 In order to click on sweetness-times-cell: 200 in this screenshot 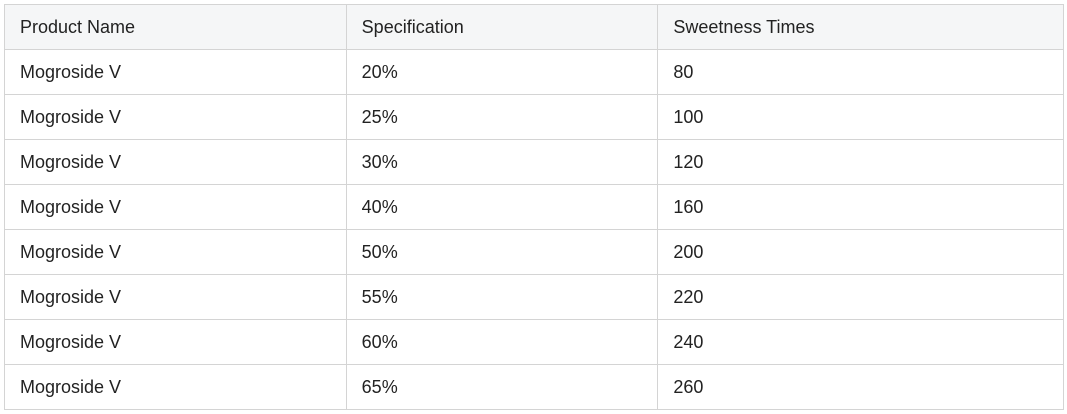, I will do `click(860, 252)`.